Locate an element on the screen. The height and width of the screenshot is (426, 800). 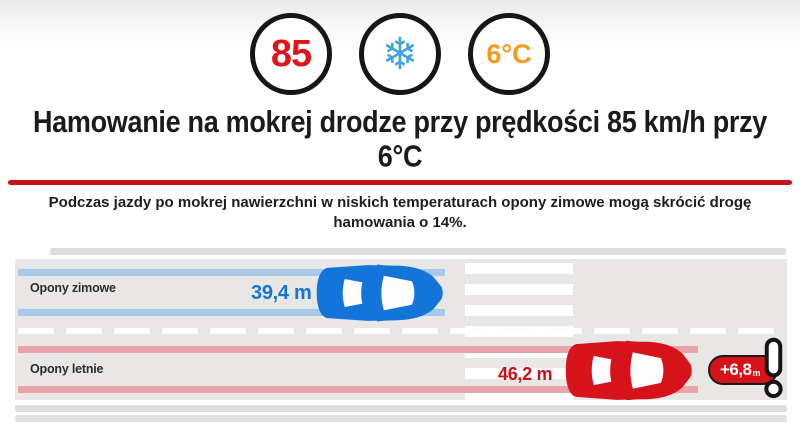
red-divider-rule is located at coordinates (400, 182).